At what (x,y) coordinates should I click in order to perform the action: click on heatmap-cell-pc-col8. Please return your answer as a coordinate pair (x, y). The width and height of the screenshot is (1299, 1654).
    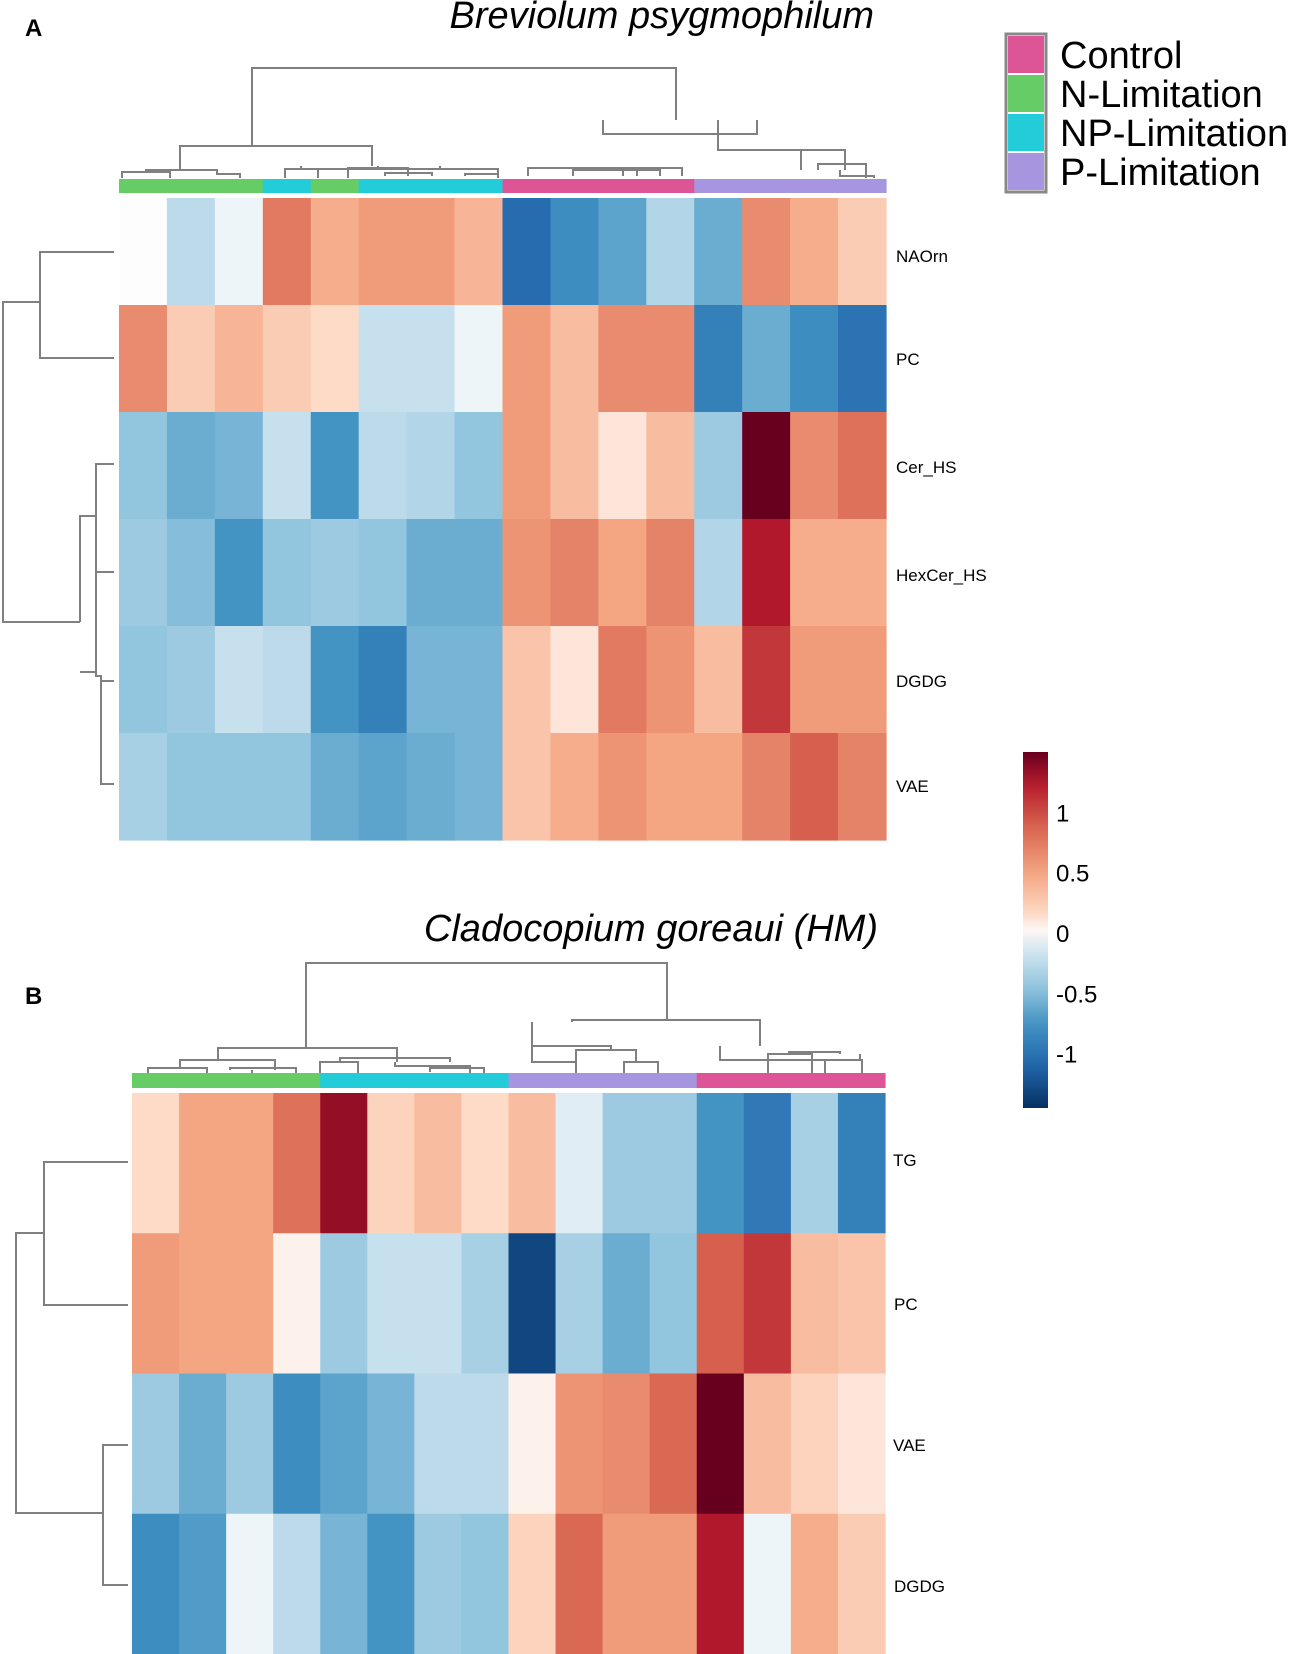
    Looking at the image, I should click on (485, 1304).